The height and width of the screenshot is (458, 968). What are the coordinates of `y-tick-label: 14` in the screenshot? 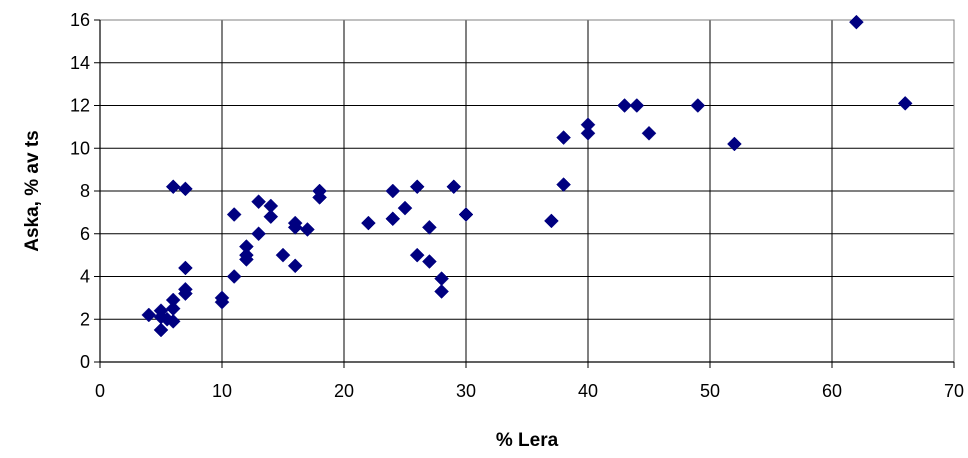 It's located at (80, 63).